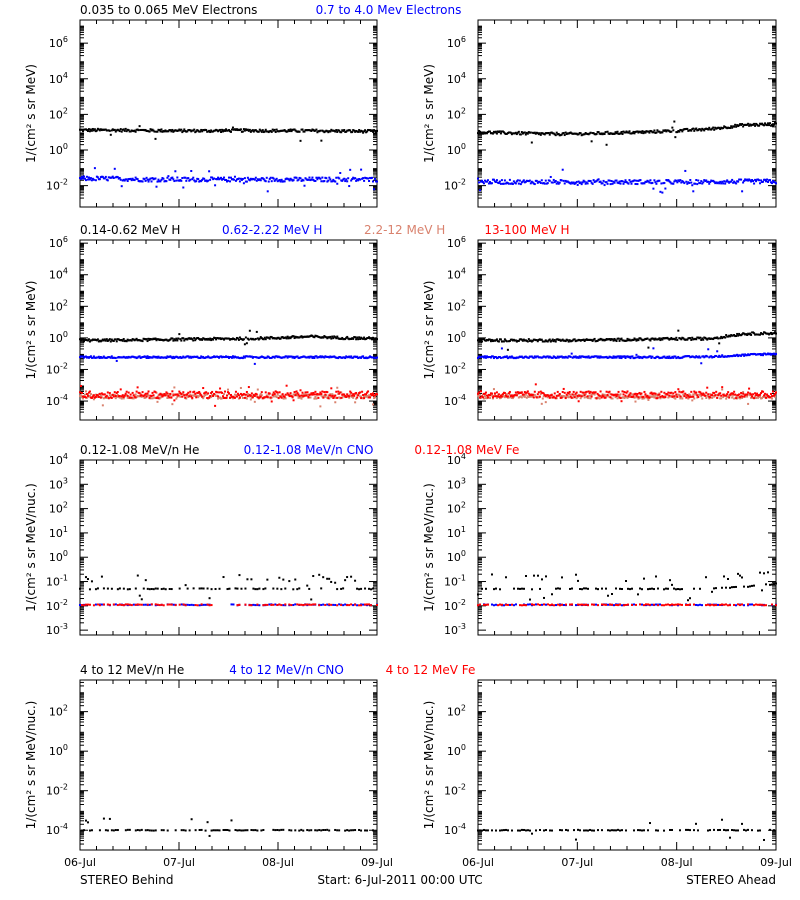  What do you see at coordinates (429, 113) in the screenshot?
I see `y-axis-label: 1/(cm² s sr MeV)` at bounding box center [429, 113].